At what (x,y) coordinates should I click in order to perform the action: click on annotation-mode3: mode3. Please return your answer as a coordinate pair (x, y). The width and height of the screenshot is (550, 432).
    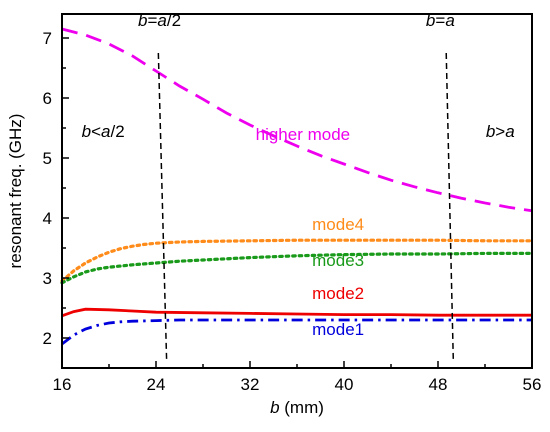
    Looking at the image, I should click on (338, 260).